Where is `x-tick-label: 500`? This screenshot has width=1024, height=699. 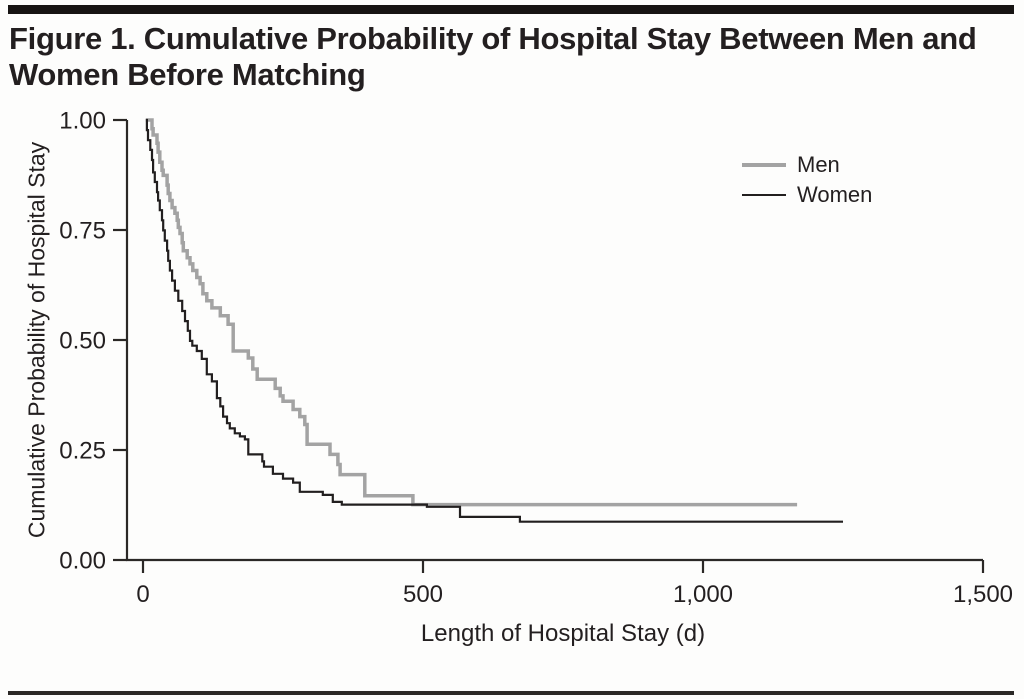 x-tick-label: 500 is located at coordinates (423, 594).